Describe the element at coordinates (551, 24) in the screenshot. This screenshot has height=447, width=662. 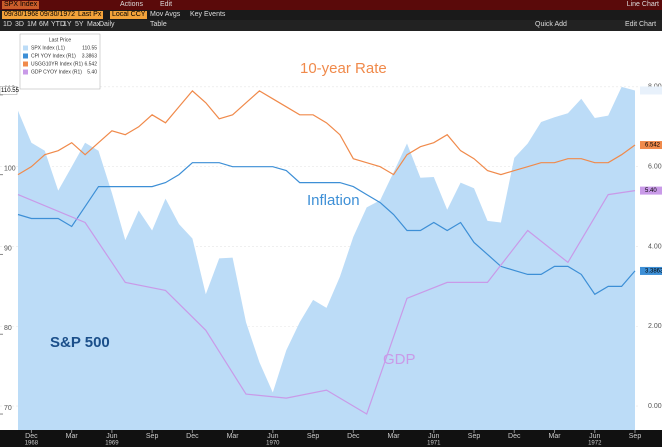
I see `action: Quick Add` at that location.